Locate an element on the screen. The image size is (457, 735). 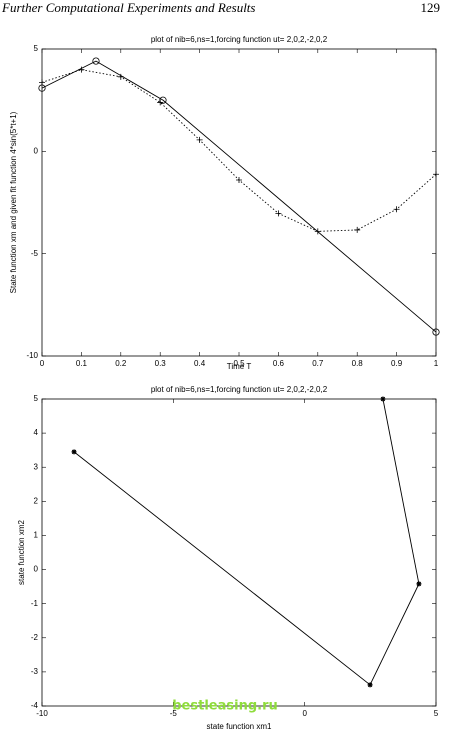
watermark: bestleasing.ru is located at coordinates (224, 706).